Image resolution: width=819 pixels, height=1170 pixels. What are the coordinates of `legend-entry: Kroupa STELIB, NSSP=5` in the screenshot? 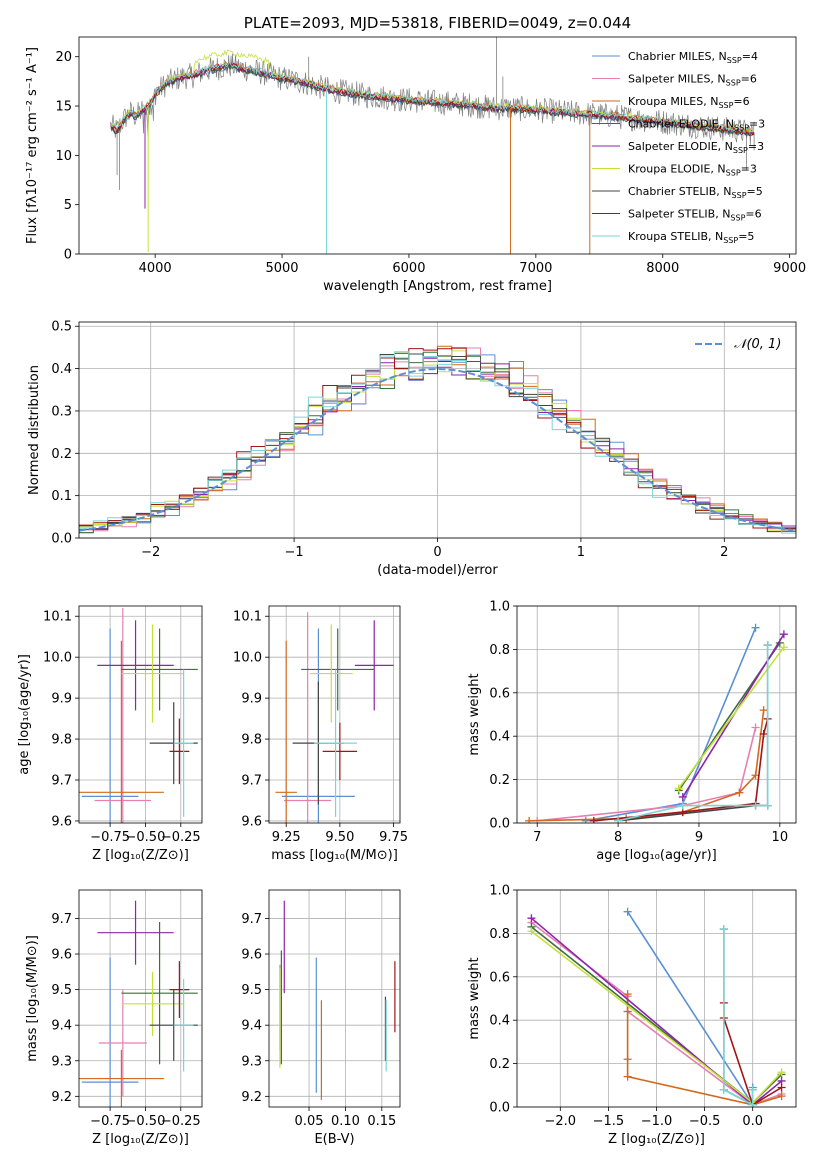 It's located at (691, 237).